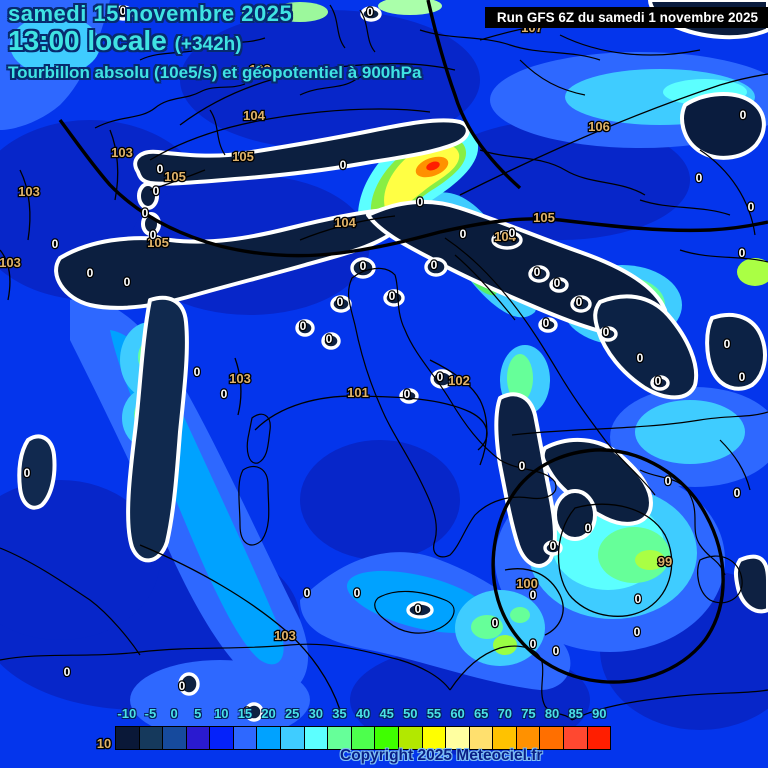 The height and width of the screenshot is (768, 768). What do you see at coordinates (599, 126) in the screenshot?
I see `geopotential-label: 106` at bounding box center [599, 126].